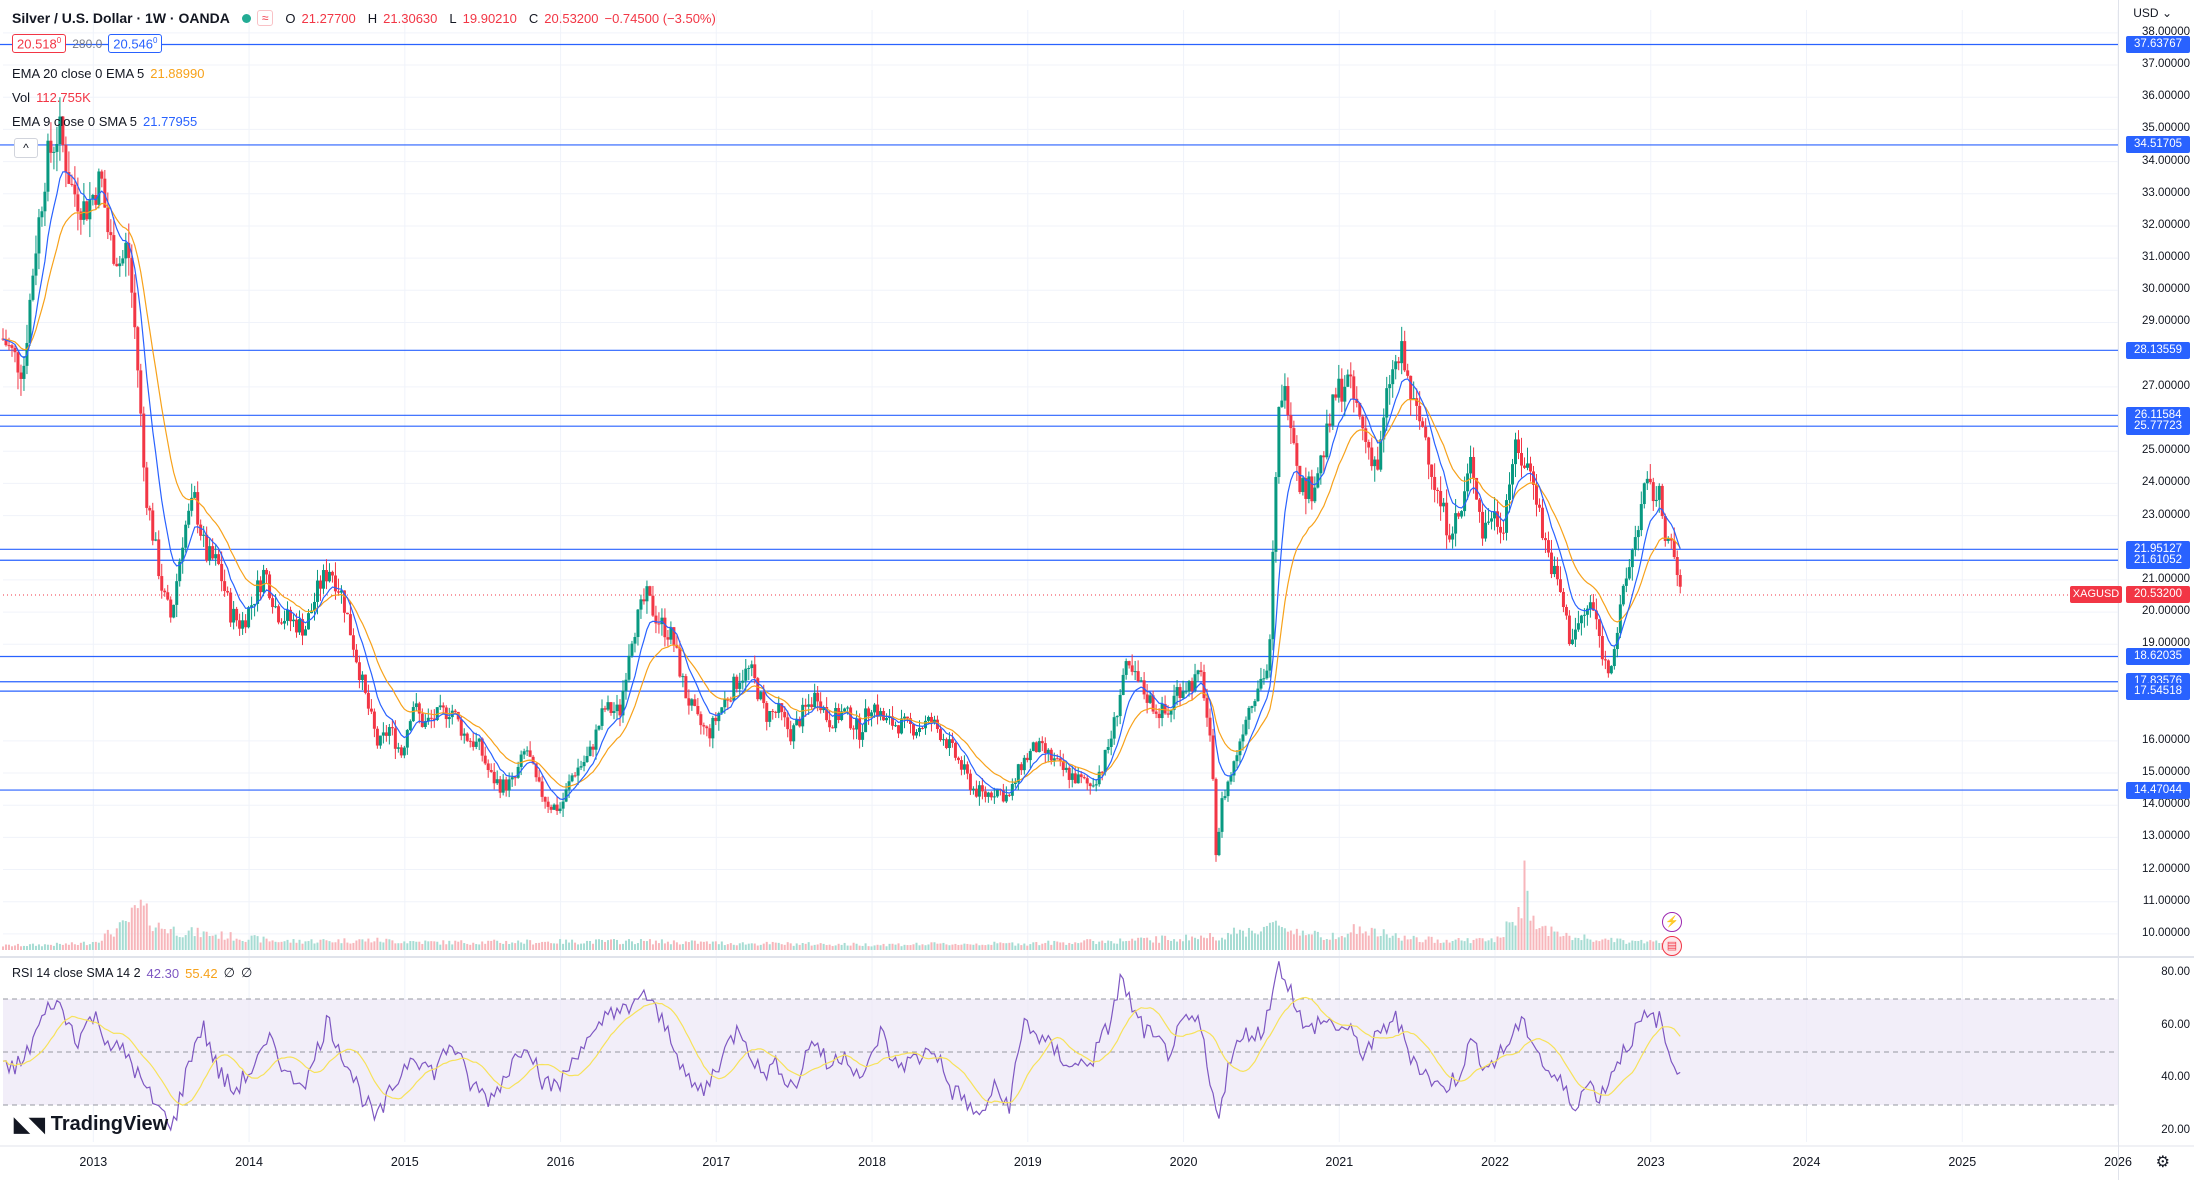 This screenshot has height=1180, width=2194. What do you see at coordinates (2158, 45) in the screenshot?
I see `level-price-tag: 37.63767` at bounding box center [2158, 45].